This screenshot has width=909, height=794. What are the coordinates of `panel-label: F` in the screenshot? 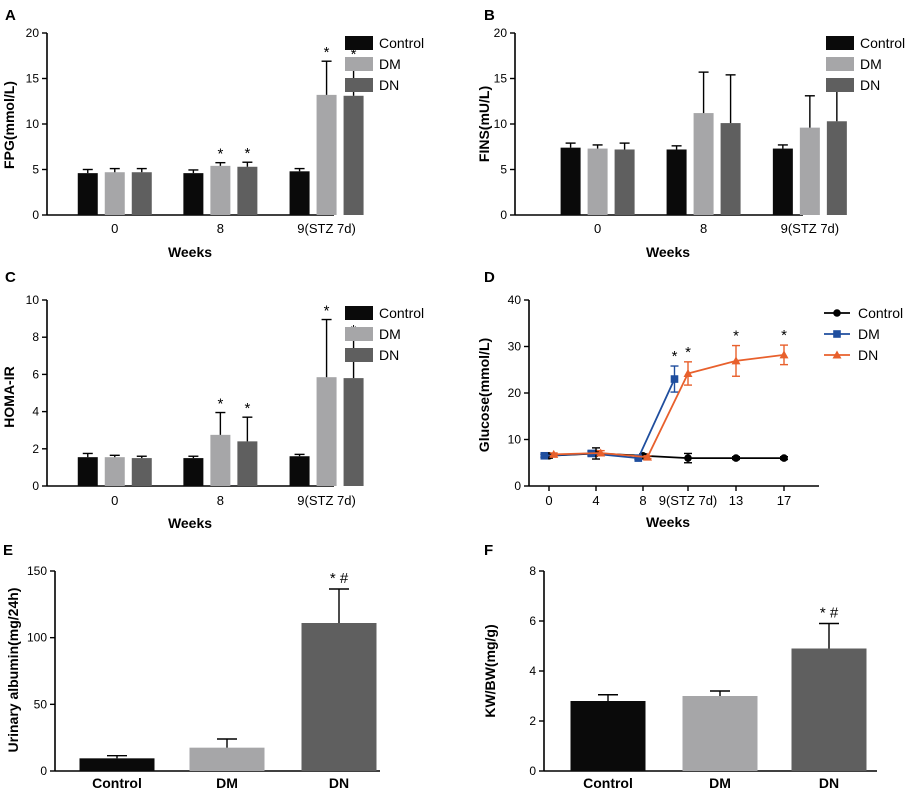 It's located at (488, 550).